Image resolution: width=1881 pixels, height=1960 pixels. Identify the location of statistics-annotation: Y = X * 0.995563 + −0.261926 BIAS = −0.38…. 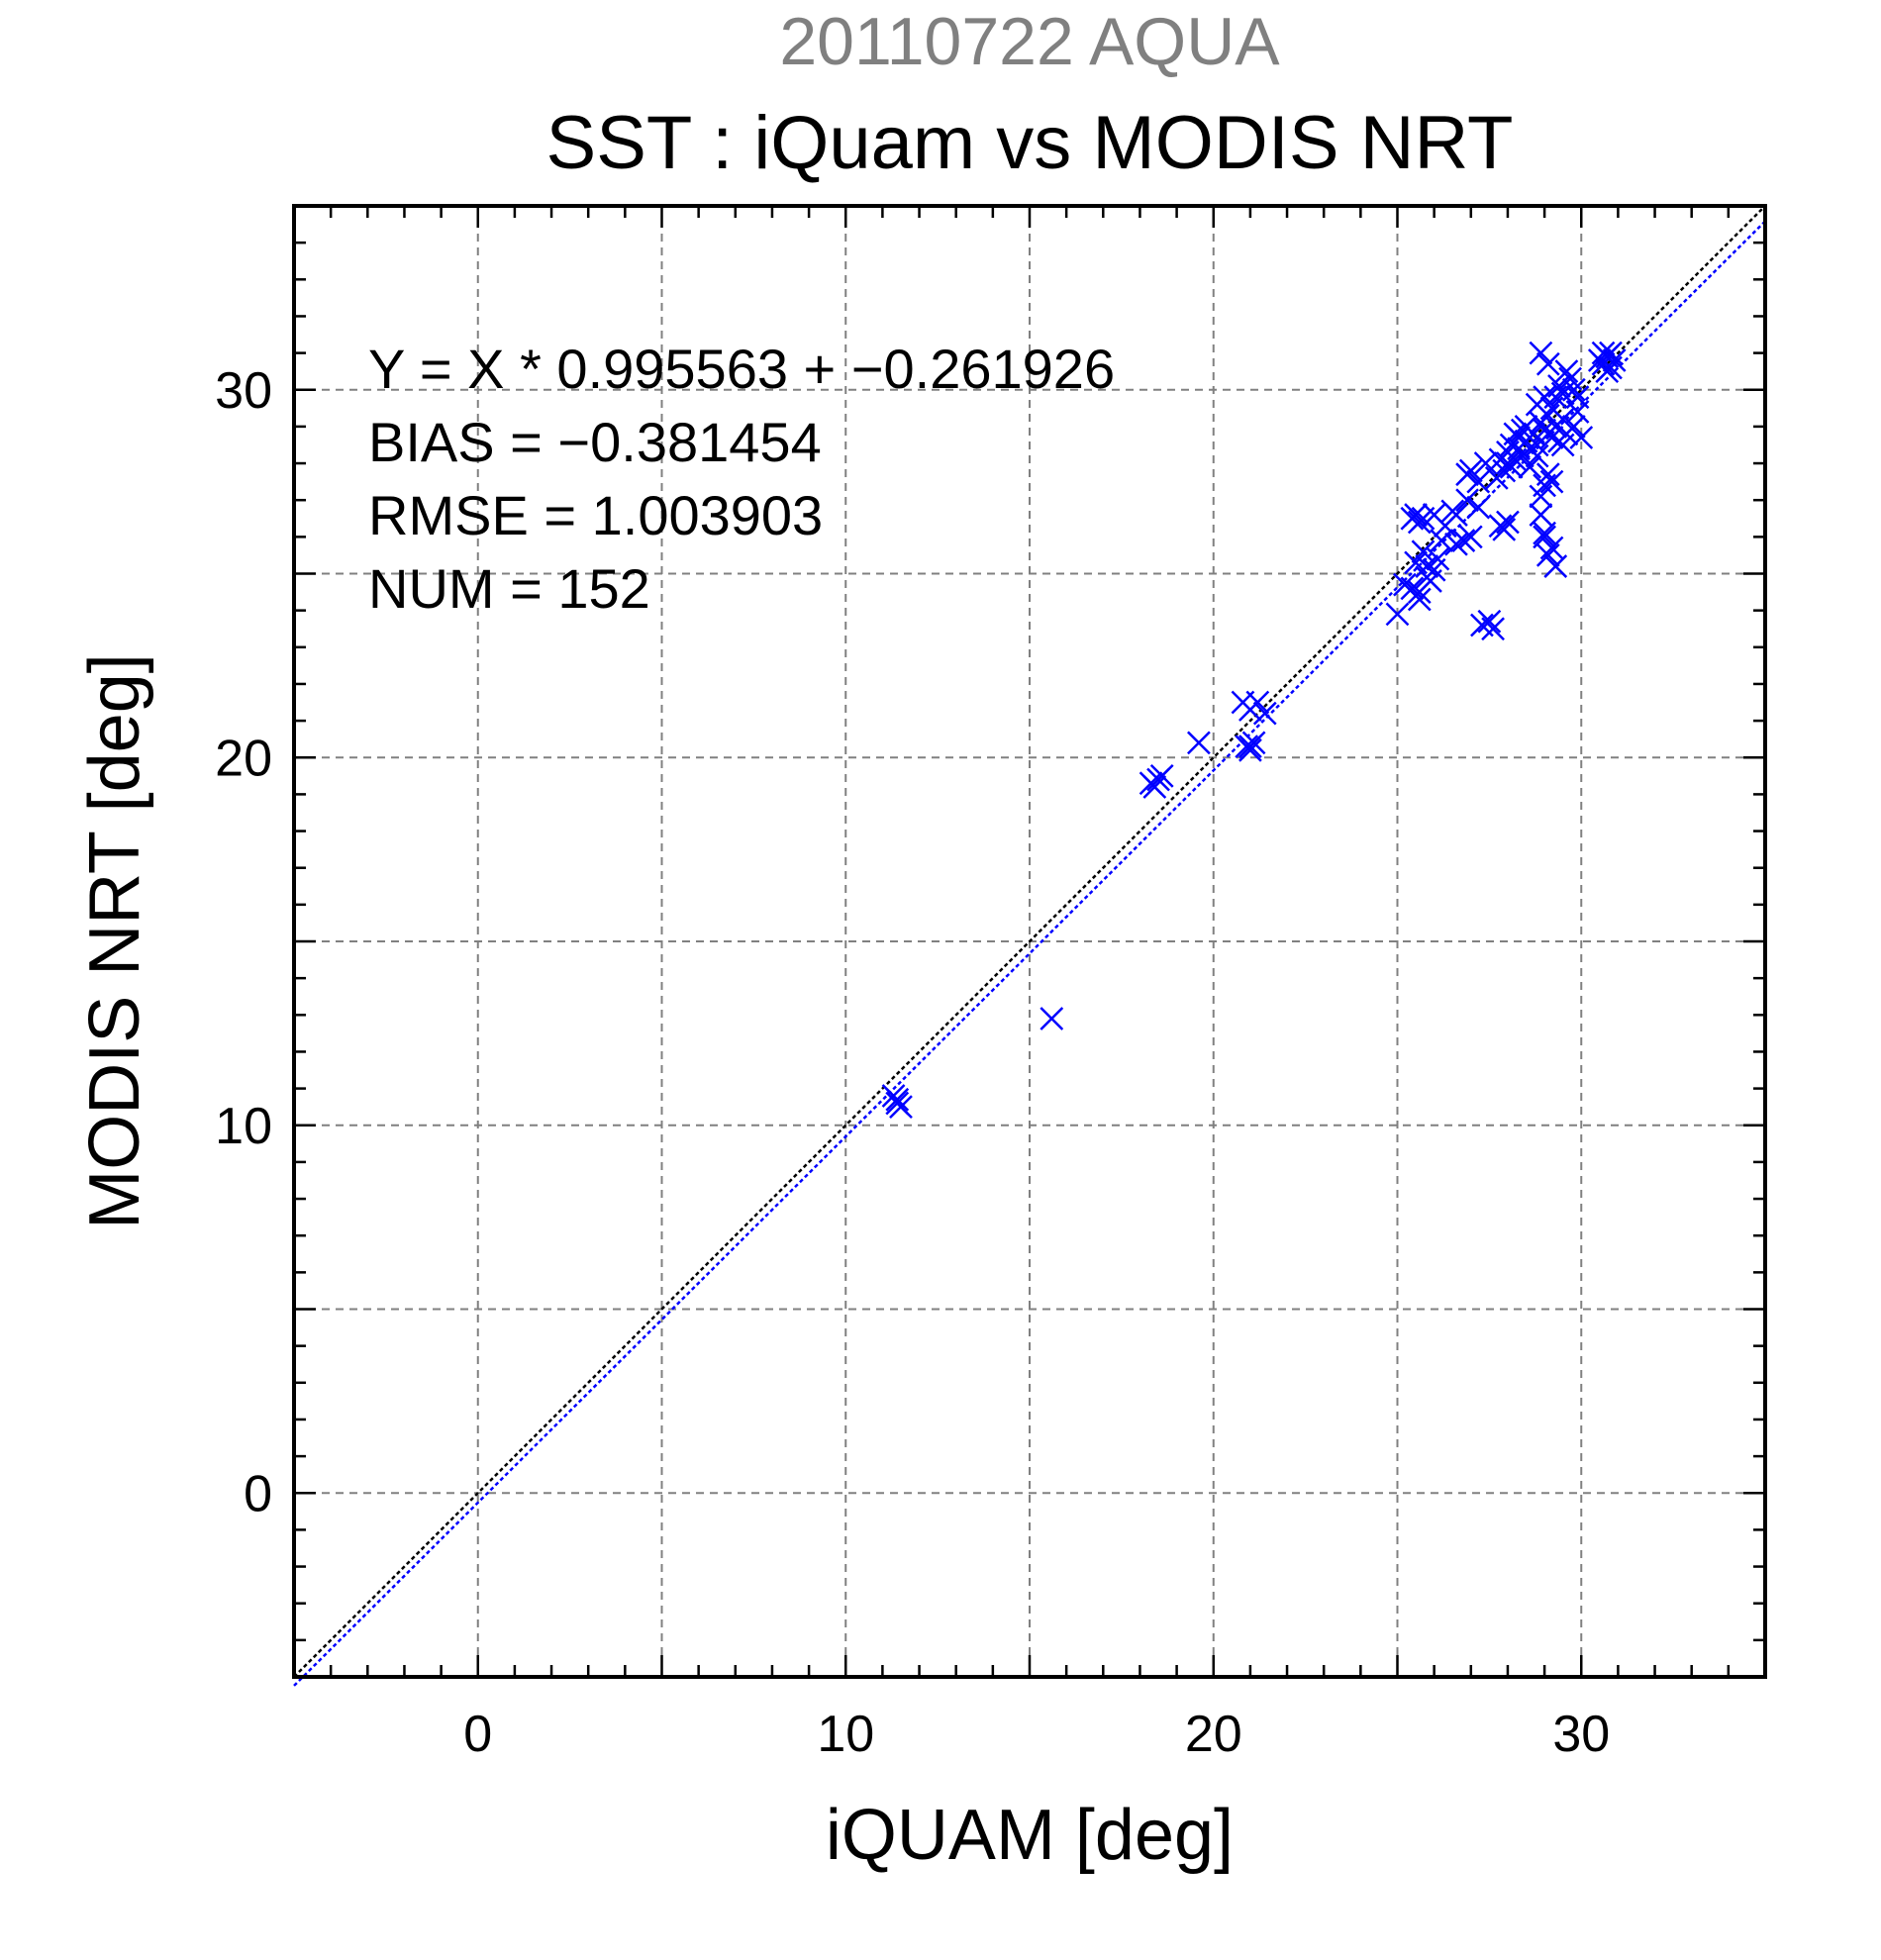
(742, 479).